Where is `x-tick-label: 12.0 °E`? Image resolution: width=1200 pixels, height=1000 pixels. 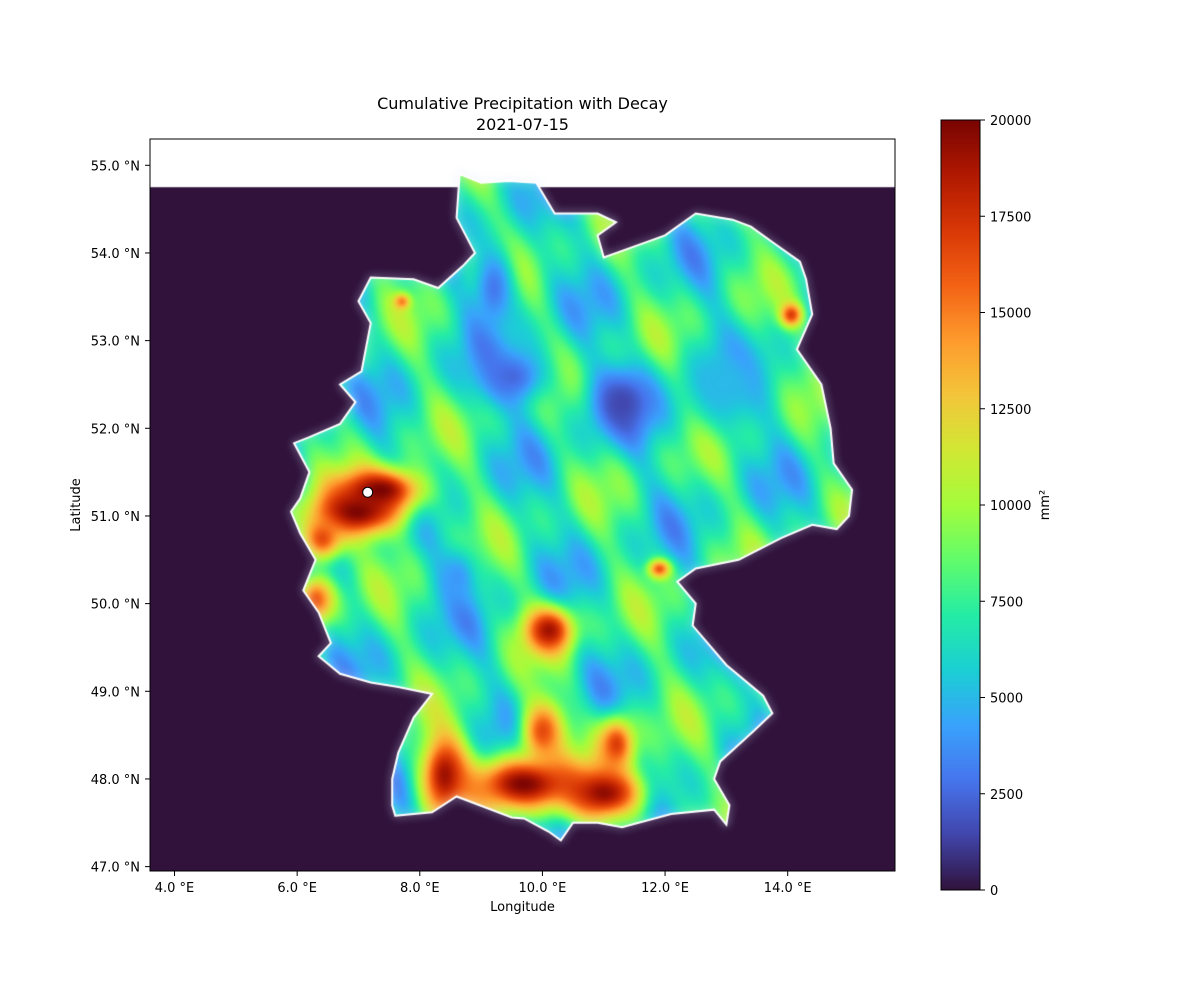 x-tick-label: 12.0 °E is located at coordinates (665, 888).